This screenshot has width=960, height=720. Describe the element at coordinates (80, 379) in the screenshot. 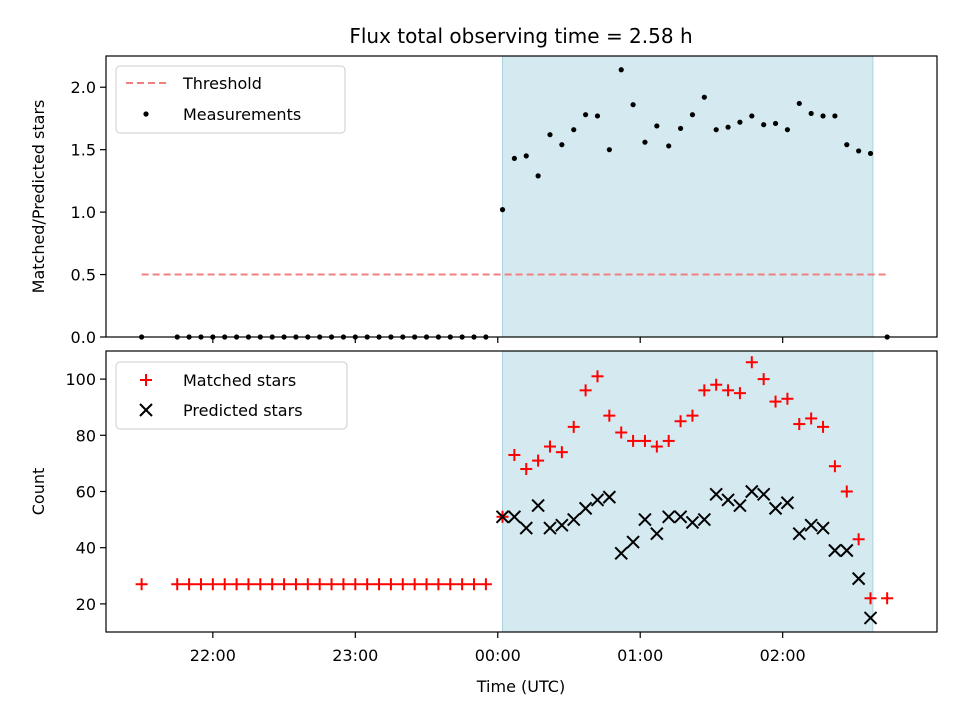

I see `y-tick-label: 100` at that location.